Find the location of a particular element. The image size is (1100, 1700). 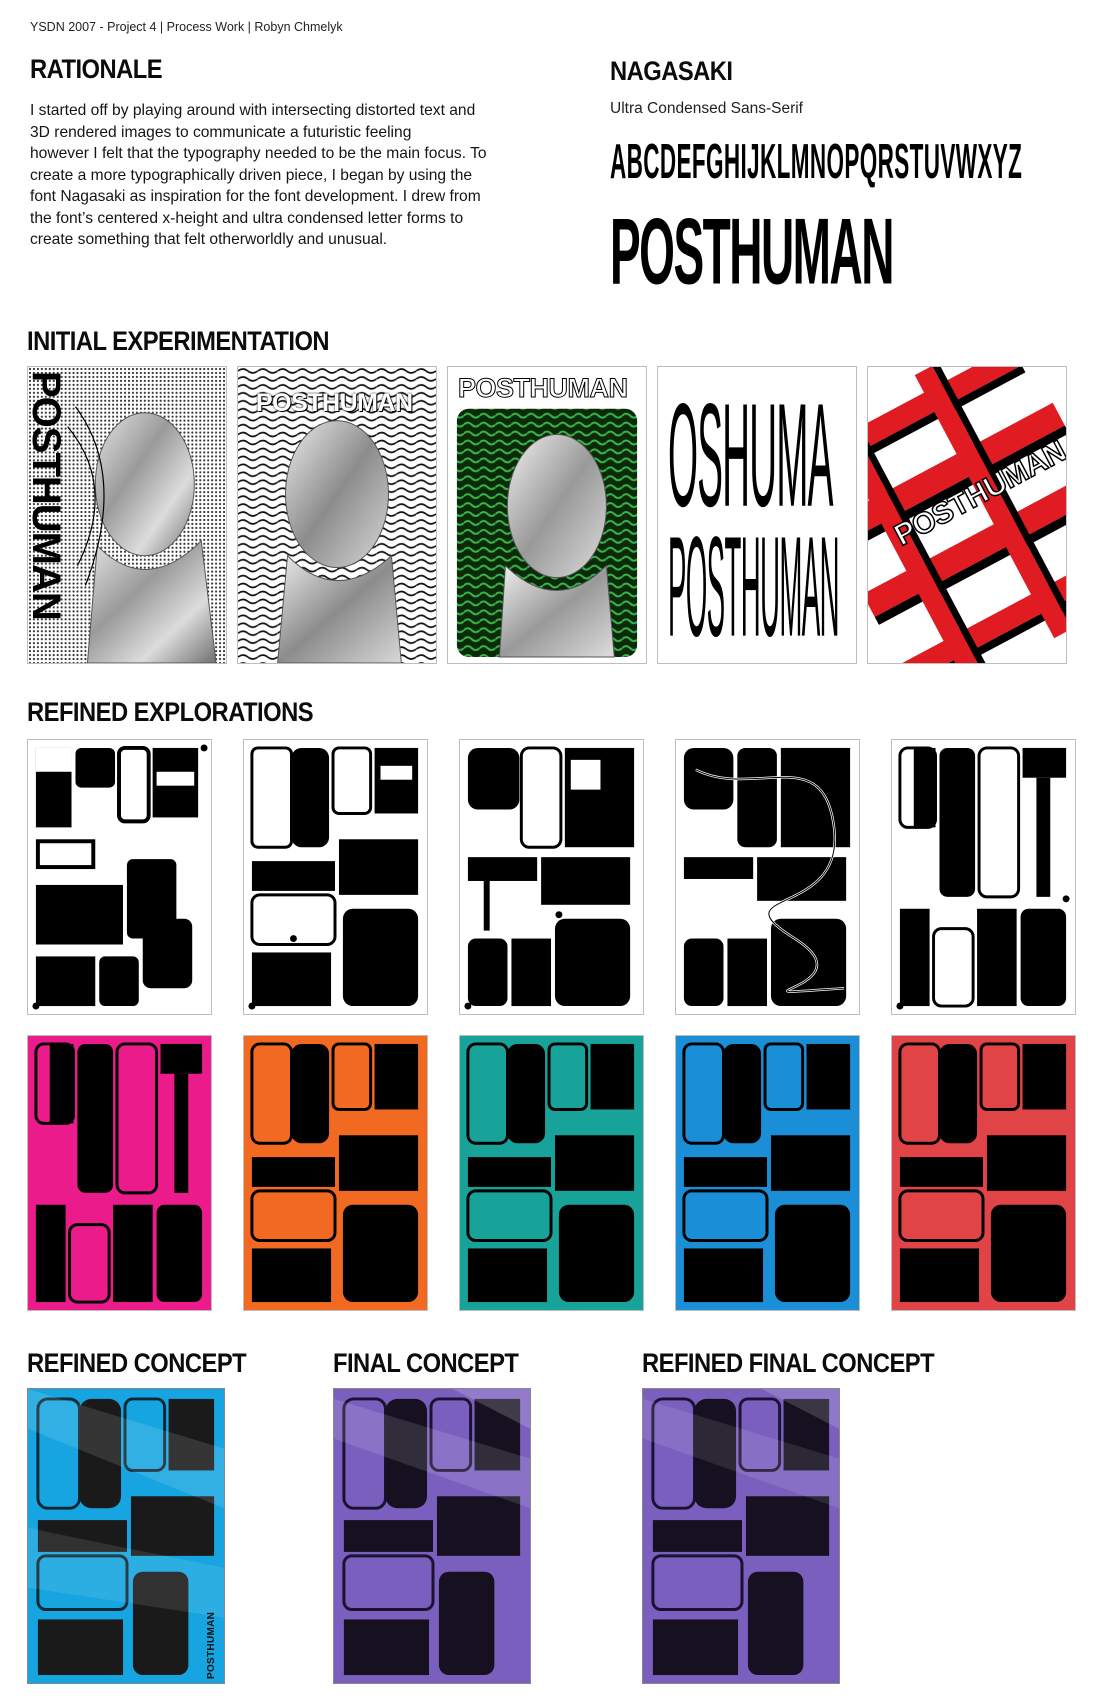

refined-color-orange is located at coordinates (335, 1173).